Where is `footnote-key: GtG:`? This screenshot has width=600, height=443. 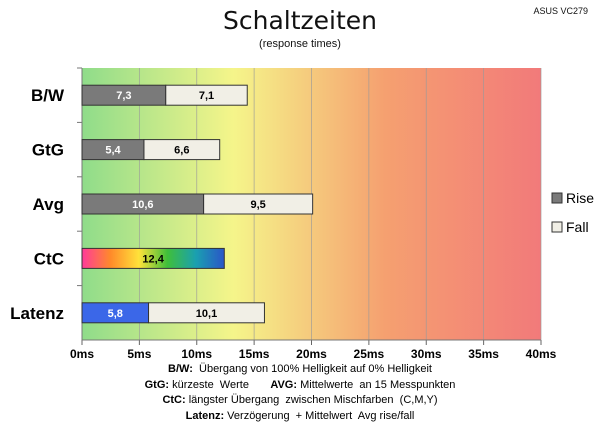 footnote-key: GtG: is located at coordinates (157, 384).